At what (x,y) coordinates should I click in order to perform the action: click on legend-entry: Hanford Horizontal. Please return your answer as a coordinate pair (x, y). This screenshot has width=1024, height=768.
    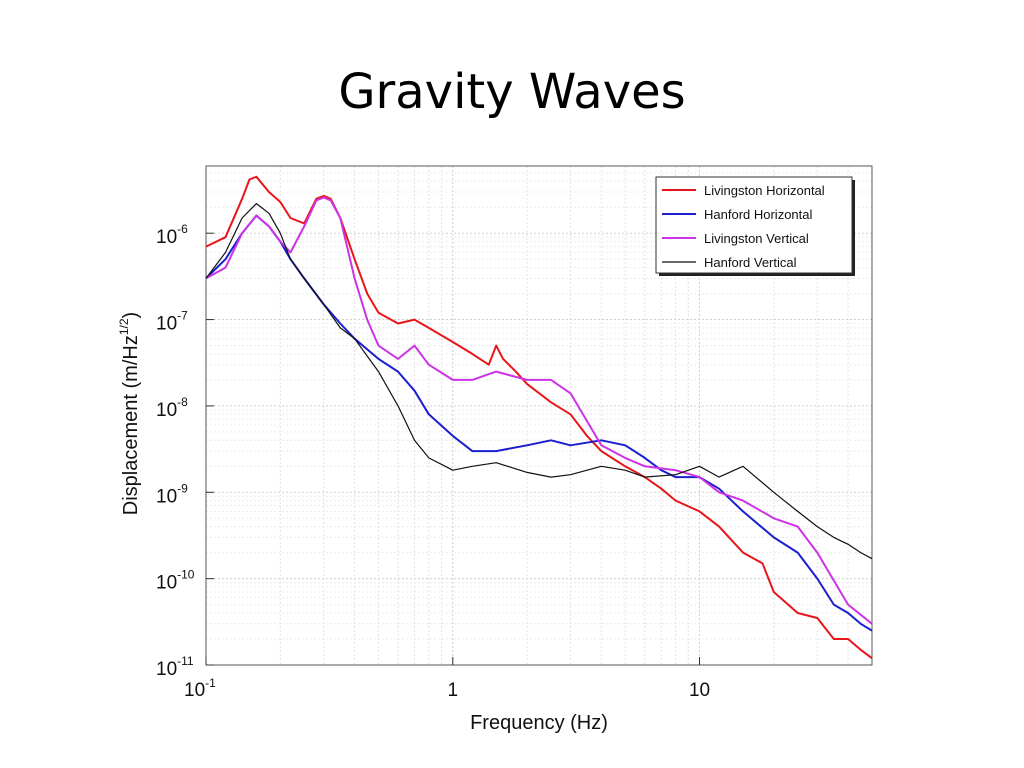
    Looking at the image, I should click on (758, 214).